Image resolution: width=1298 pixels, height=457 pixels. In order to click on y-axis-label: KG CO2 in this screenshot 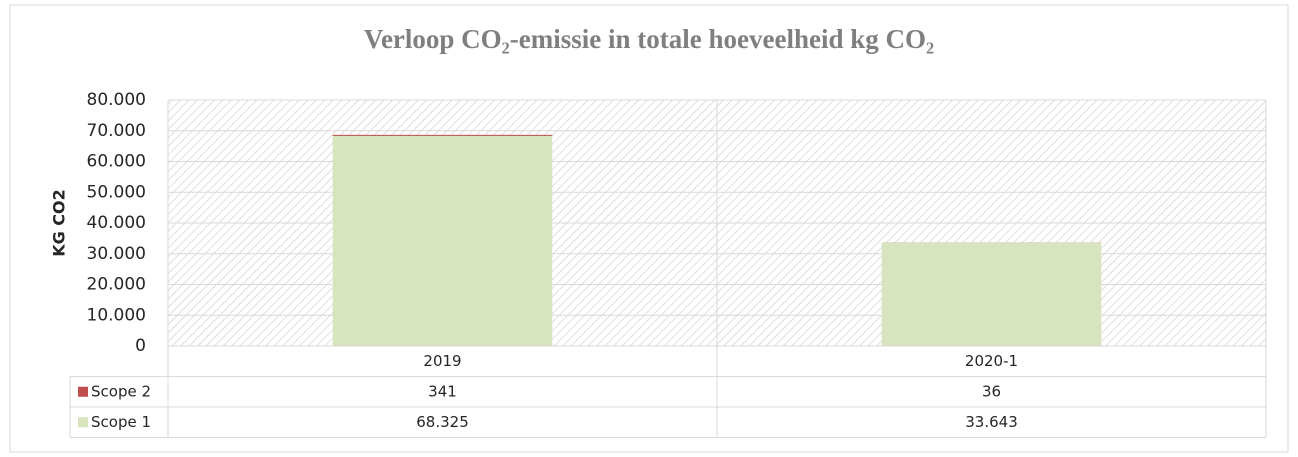, I will do `click(59, 223)`.